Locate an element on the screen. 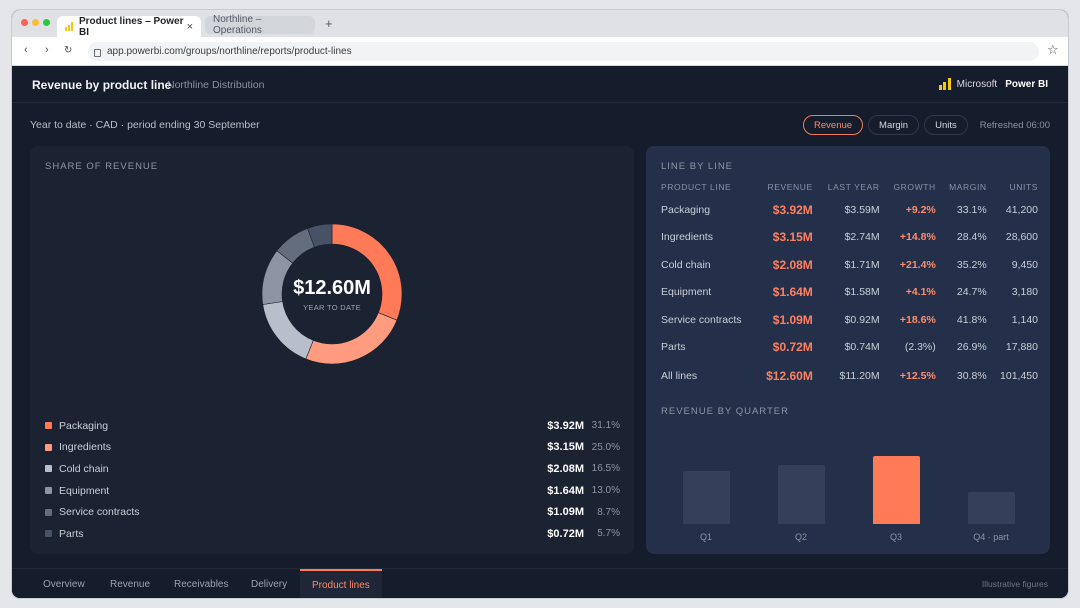 The image size is (1080, 608). cell-units: 17,880 is located at coordinates (1021, 347).